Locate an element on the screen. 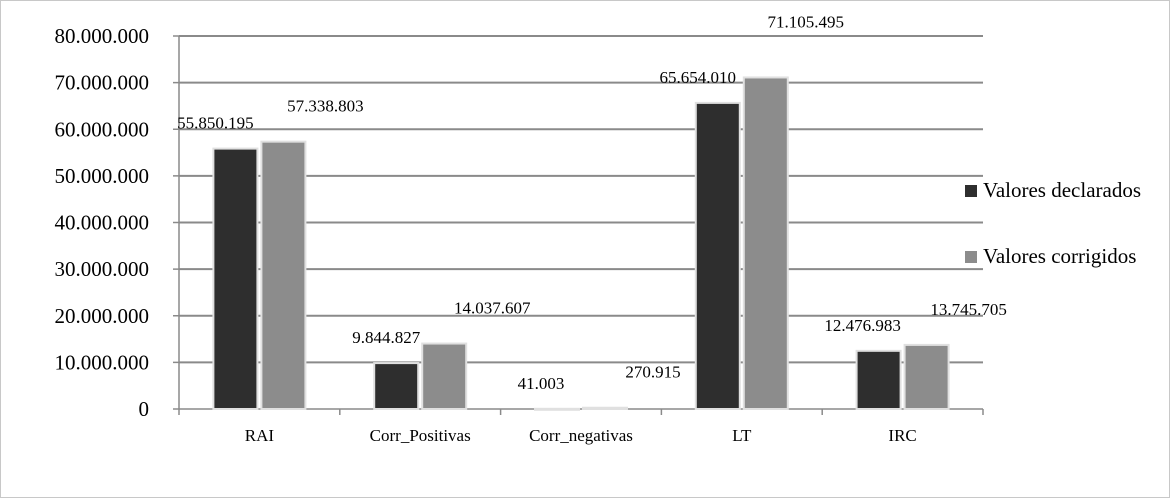 The height and width of the screenshot is (499, 1171). data-label: 41.003 is located at coordinates (541, 383).